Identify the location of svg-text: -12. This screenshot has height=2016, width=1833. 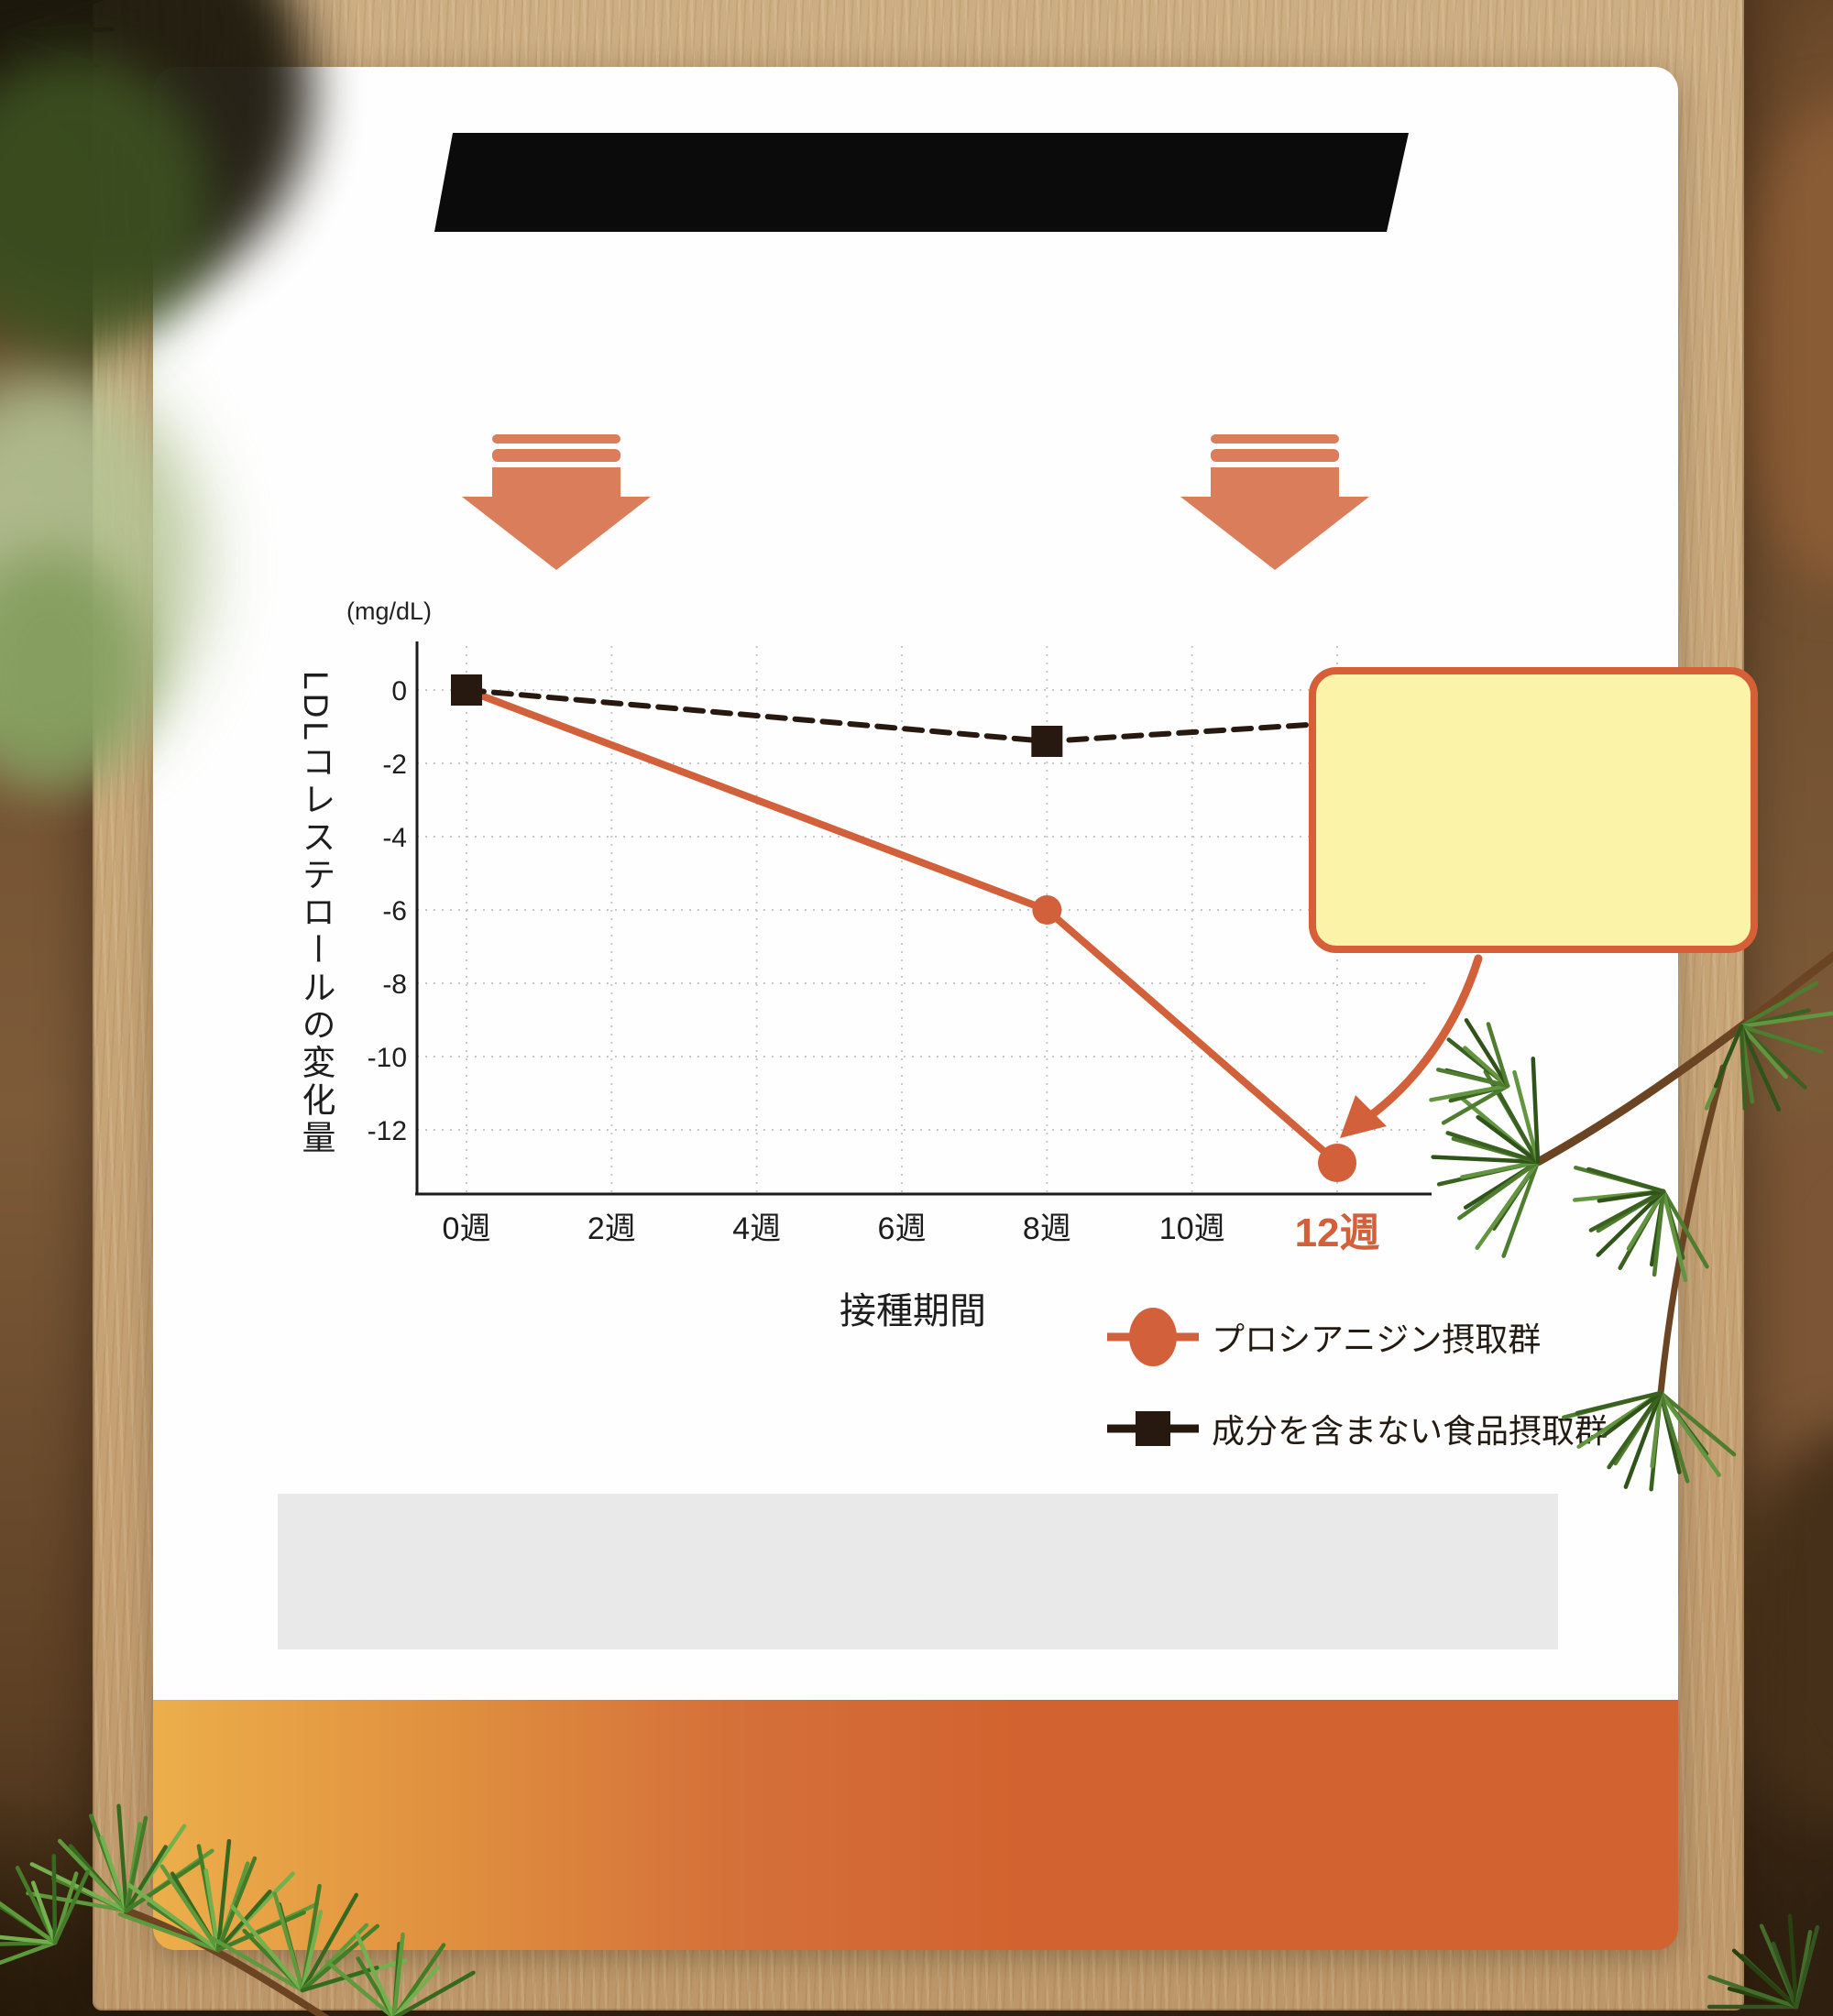
(387, 1131).